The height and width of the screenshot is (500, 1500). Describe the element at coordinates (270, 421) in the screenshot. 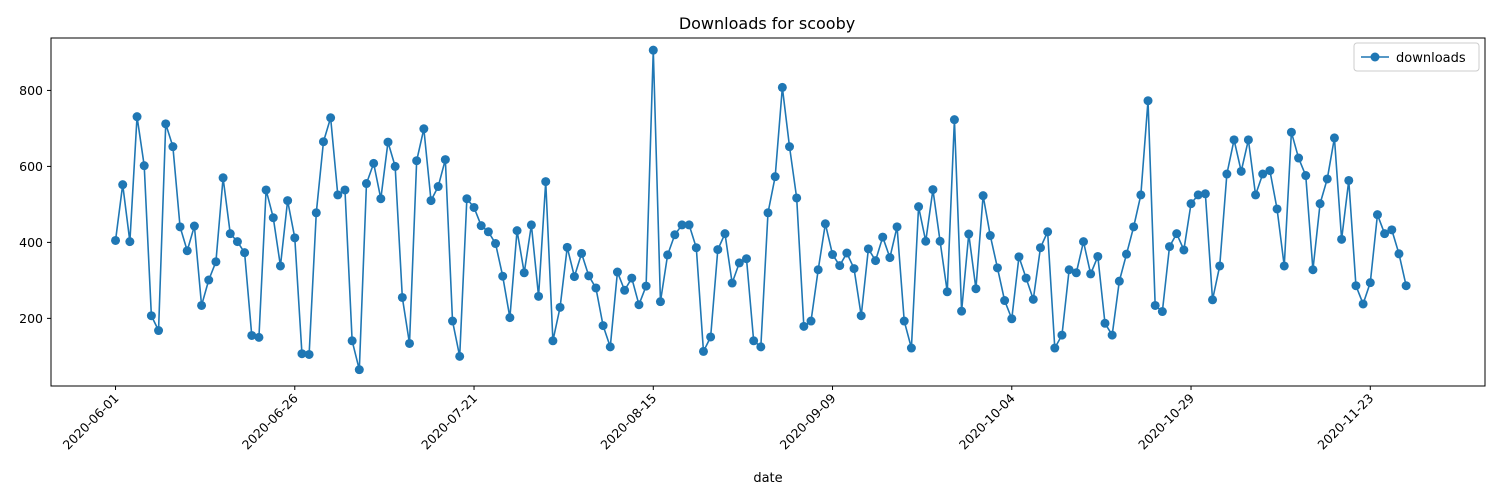

I see `x-tick-label: 2020-06-26` at that location.